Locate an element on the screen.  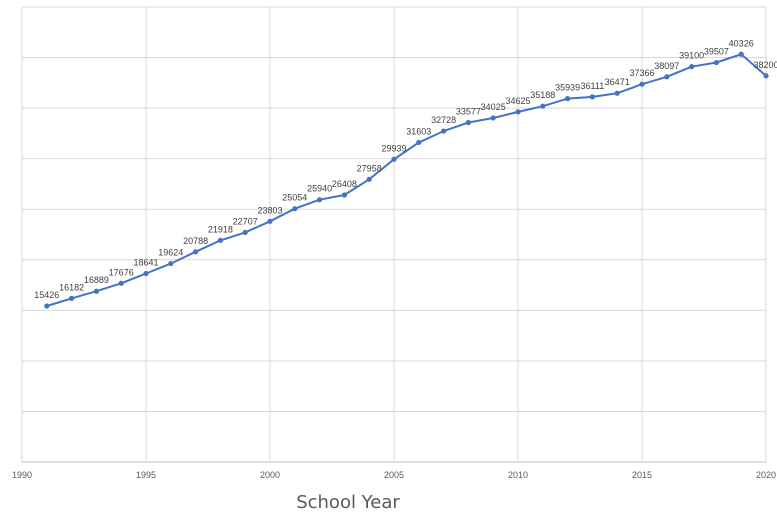
x-axis-title: School Year is located at coordinates (348, 502).